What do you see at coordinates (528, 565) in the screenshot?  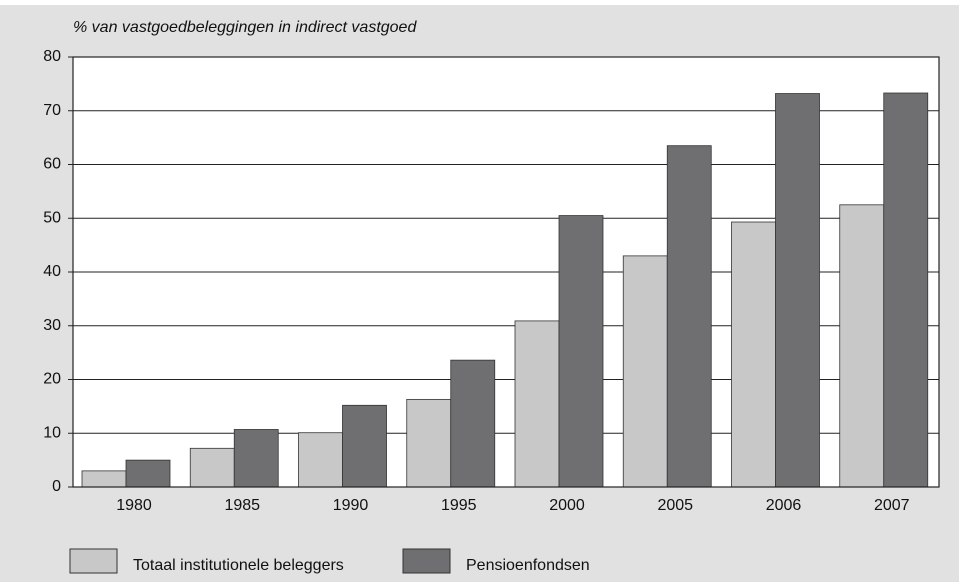 I see `legend-label: Pensioenfondsen` at bounding box center [528, 565].